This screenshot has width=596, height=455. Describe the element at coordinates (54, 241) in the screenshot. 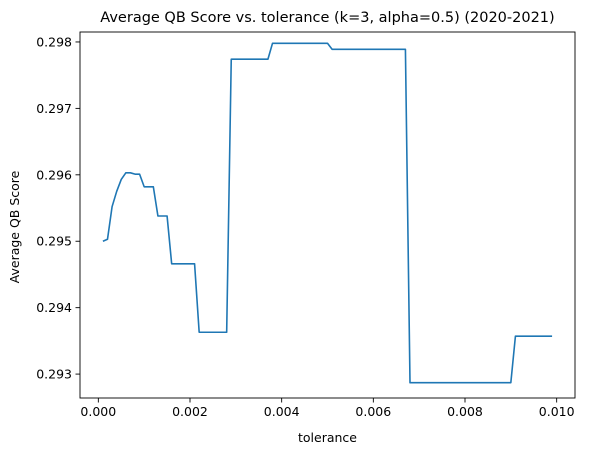

I see `y-tick-label: 0.295` at that location.